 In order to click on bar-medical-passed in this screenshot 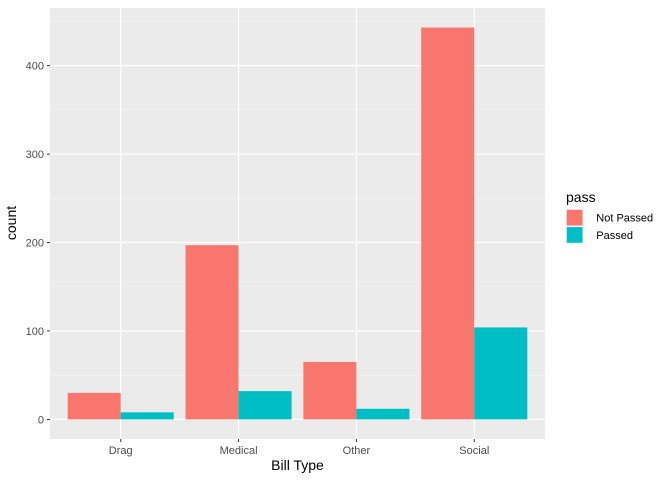, I will do `click(265, 405)`.